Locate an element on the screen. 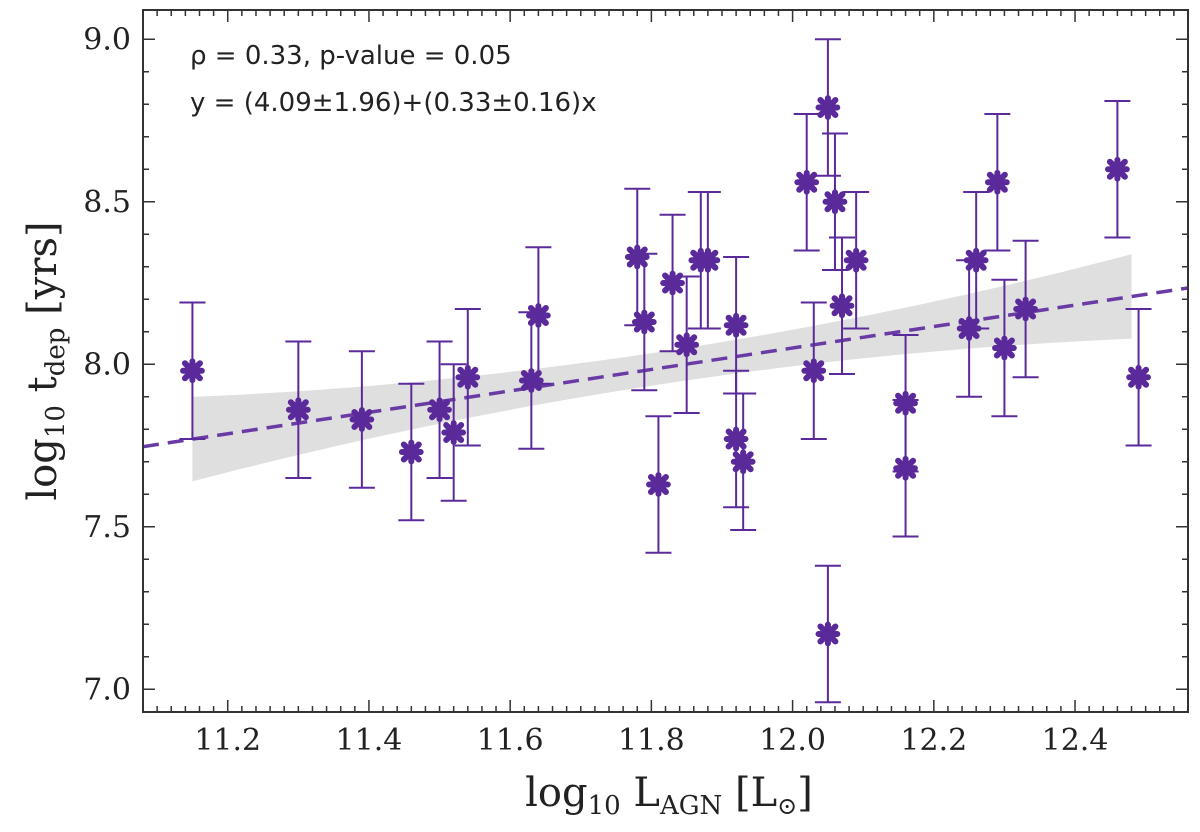  x-tick-label: 12.2 is located at coordinates (933, 740).